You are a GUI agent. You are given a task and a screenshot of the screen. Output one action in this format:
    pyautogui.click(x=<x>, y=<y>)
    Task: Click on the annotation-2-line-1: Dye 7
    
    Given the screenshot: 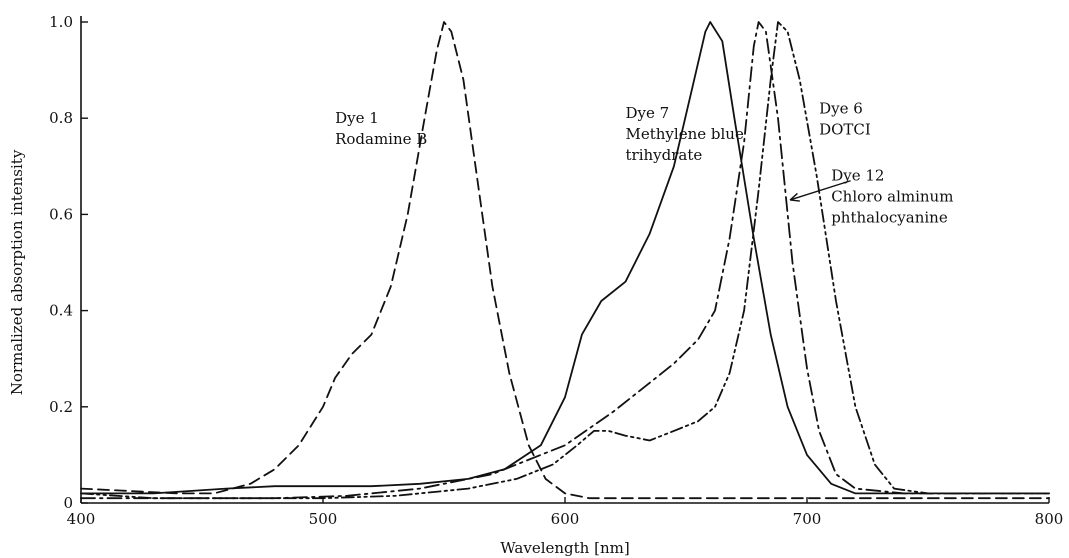 What is the action you would take?
    pyautogui.click(x=648, y=113)
    